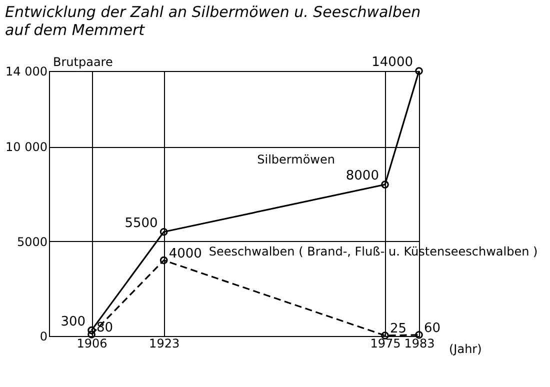 This screenshot has height=387, width=550. Describe the element at coordinates (141, 223) in the screenshot. I see `data-label: 5500` at that location.